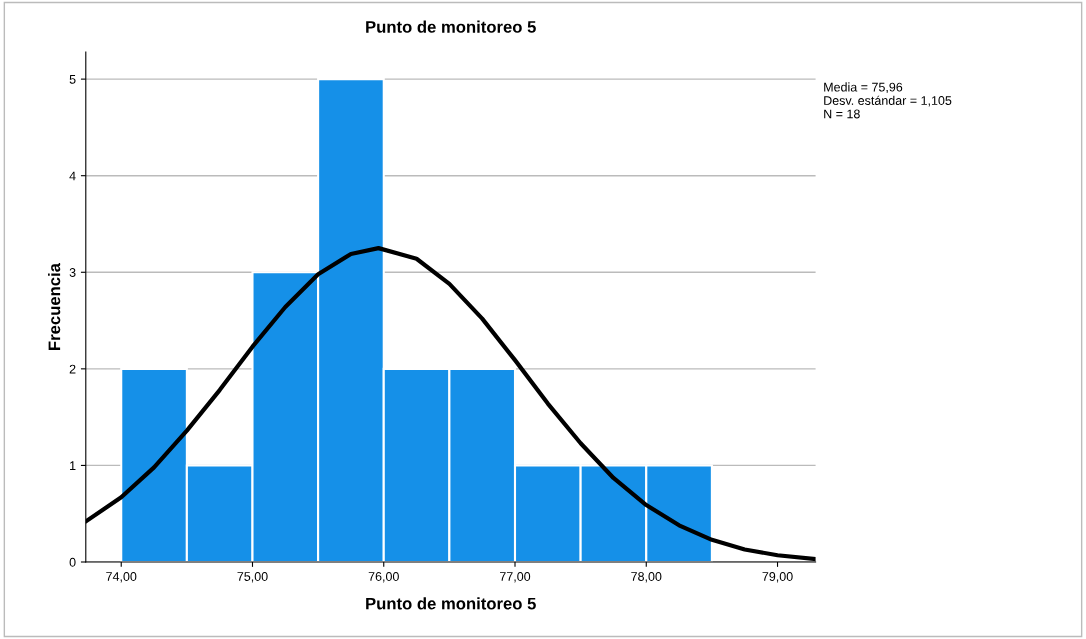  Describe the element at coordinates (777, 577) in the screenshot. I see `x-tick-label: 79,00` at that location.